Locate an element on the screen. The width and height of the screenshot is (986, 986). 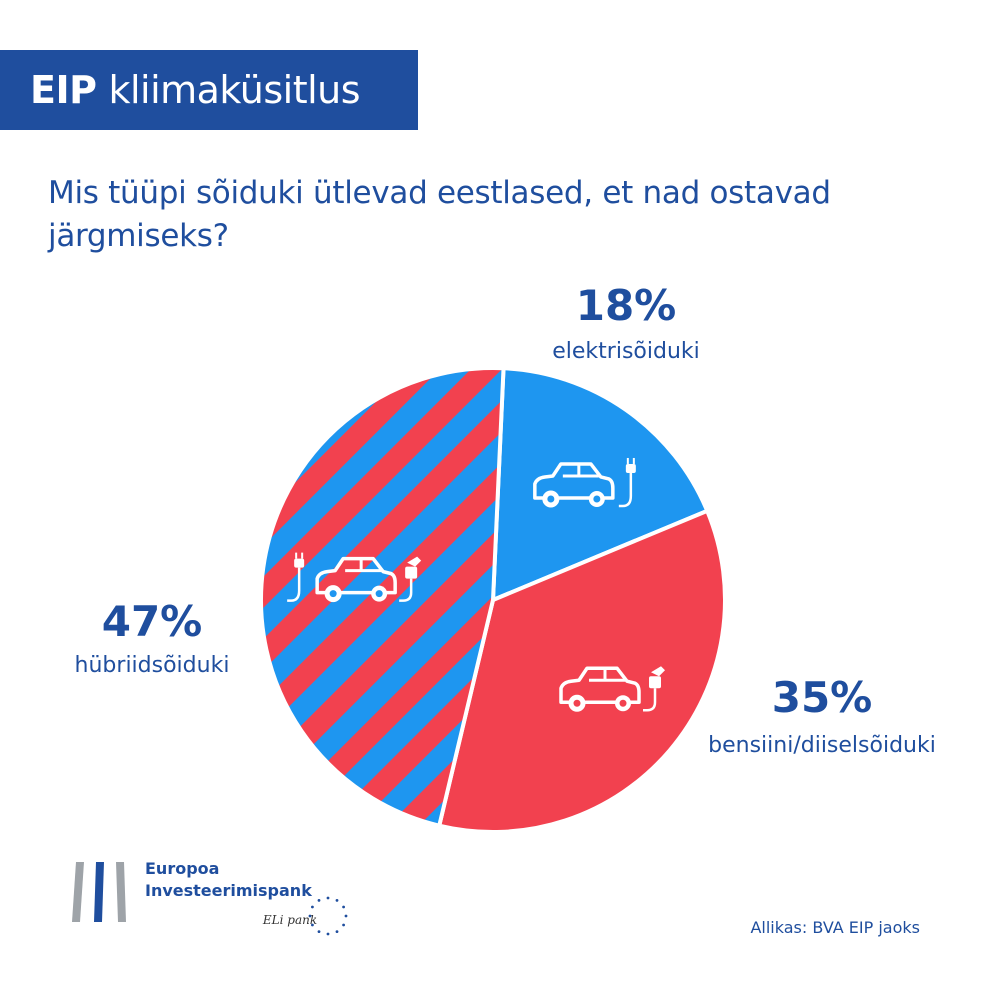
eu-stars-signature: ELi pank is located at coordinates (305, 916).